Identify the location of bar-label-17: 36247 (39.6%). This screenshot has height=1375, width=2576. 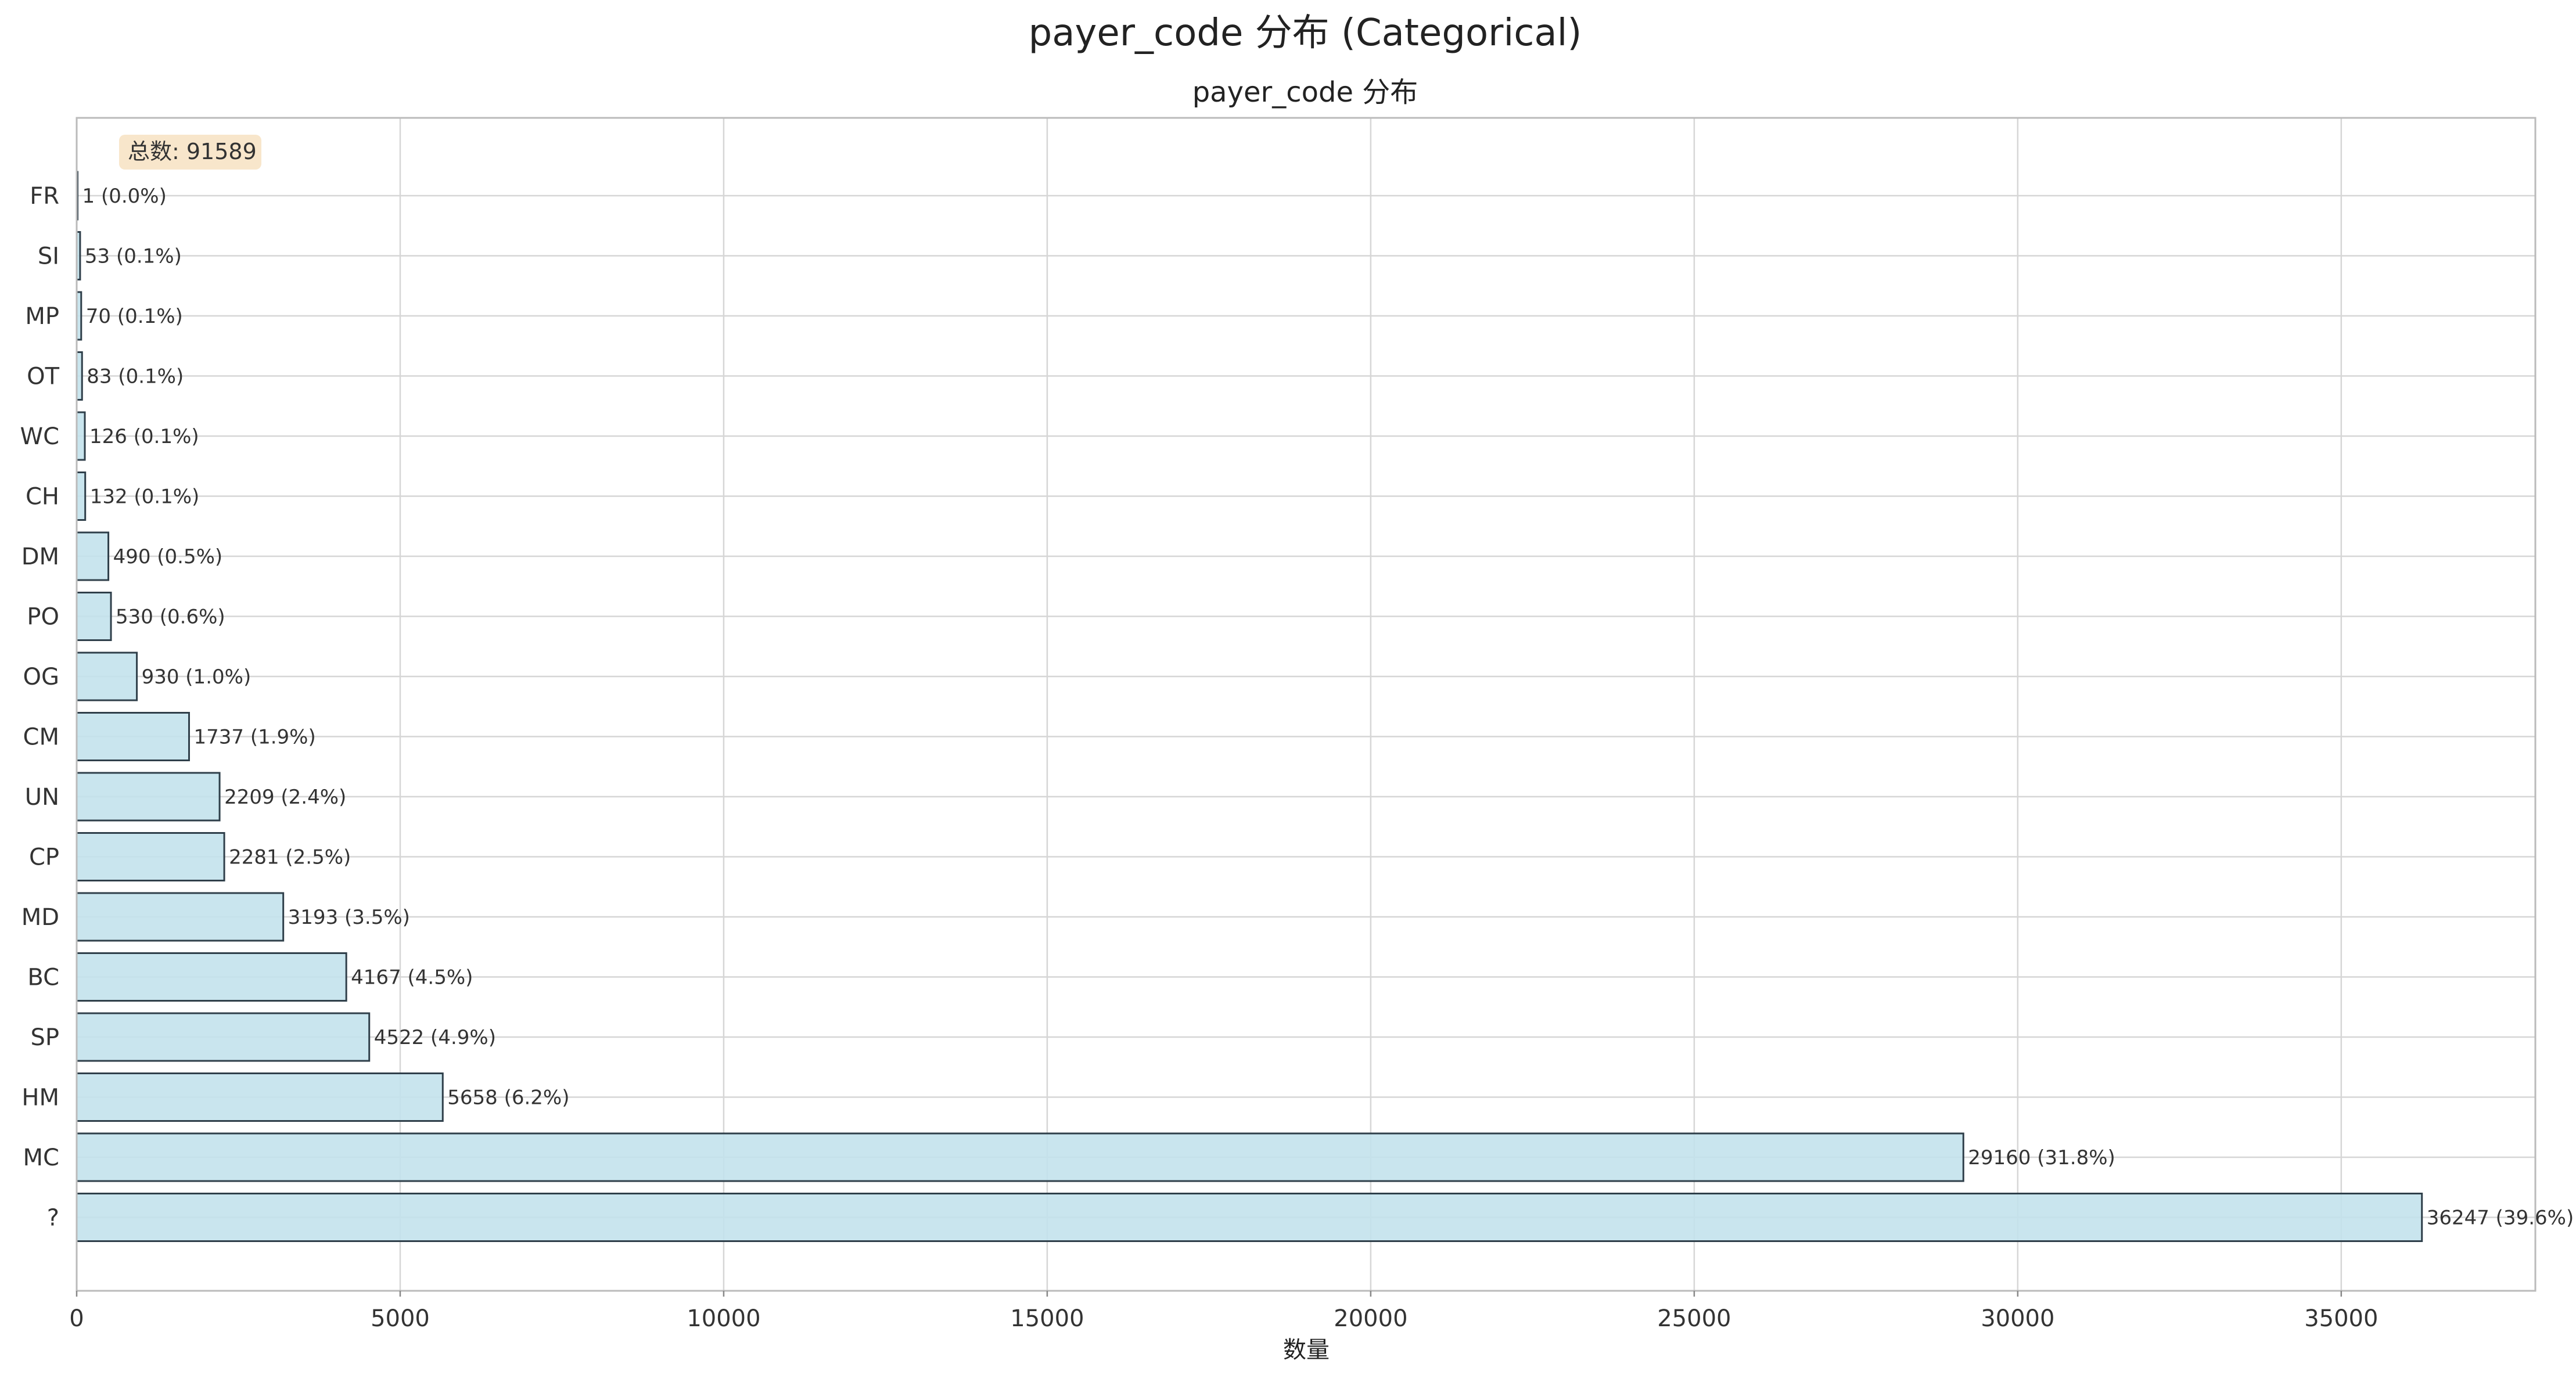
(2501, 1218).